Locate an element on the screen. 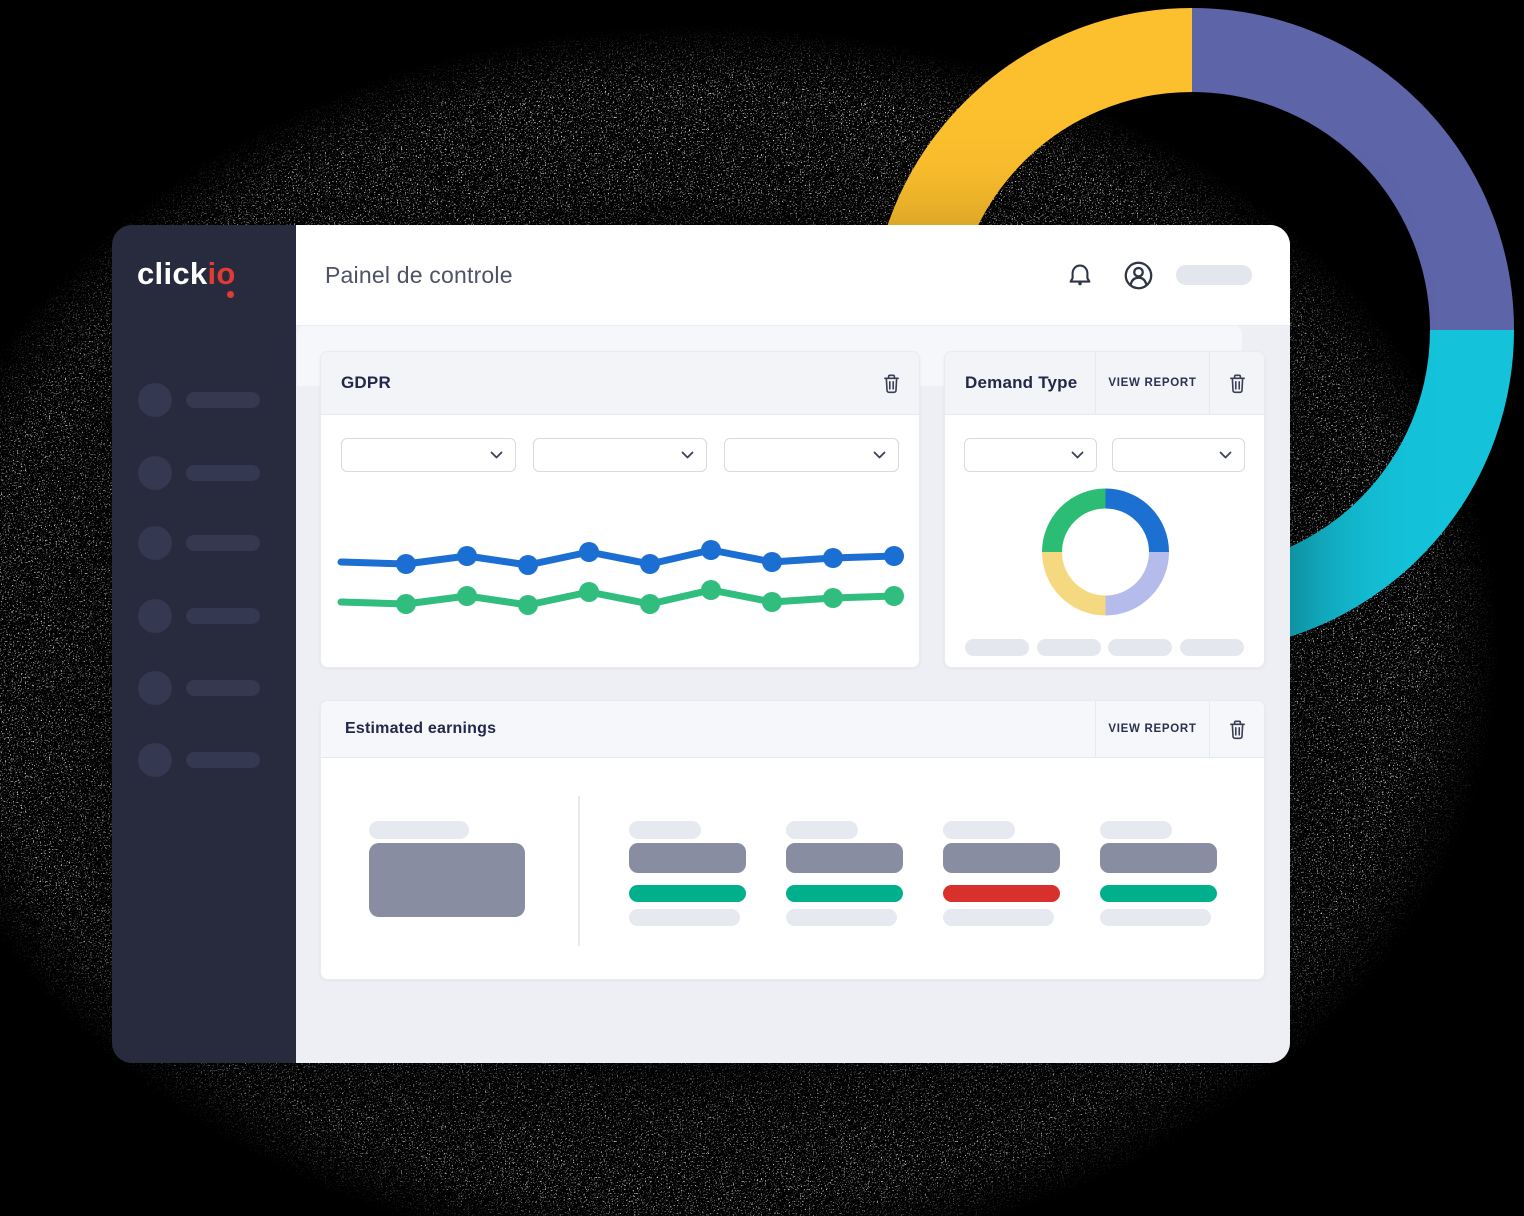 The image size is (1524, 1216). estimated-earnings-card: Estimated earnings VIEW REPORT is located at coordinates (792, 840).